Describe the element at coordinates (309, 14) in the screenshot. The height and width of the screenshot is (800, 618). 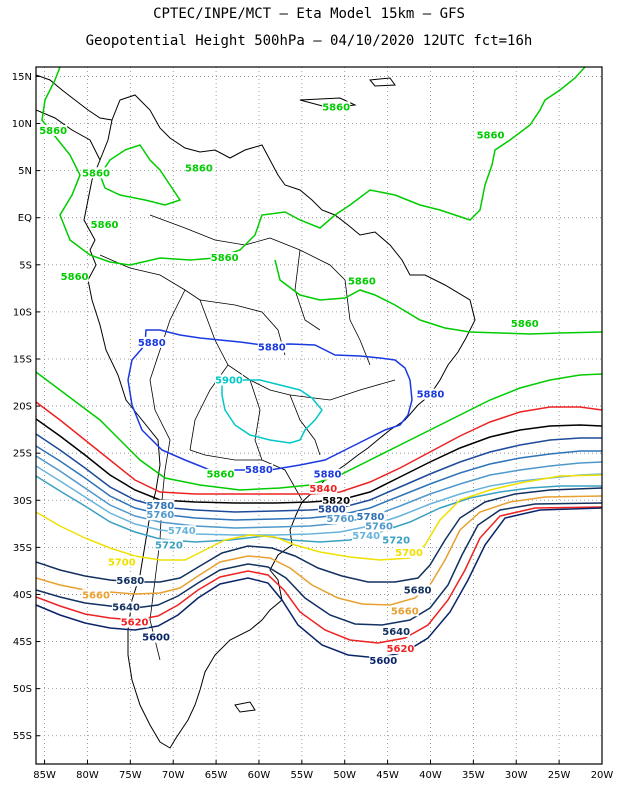
I see `map-title-line-1: CPTEC/INPE/MCT – Eta Model 15km – GFS` at that location.